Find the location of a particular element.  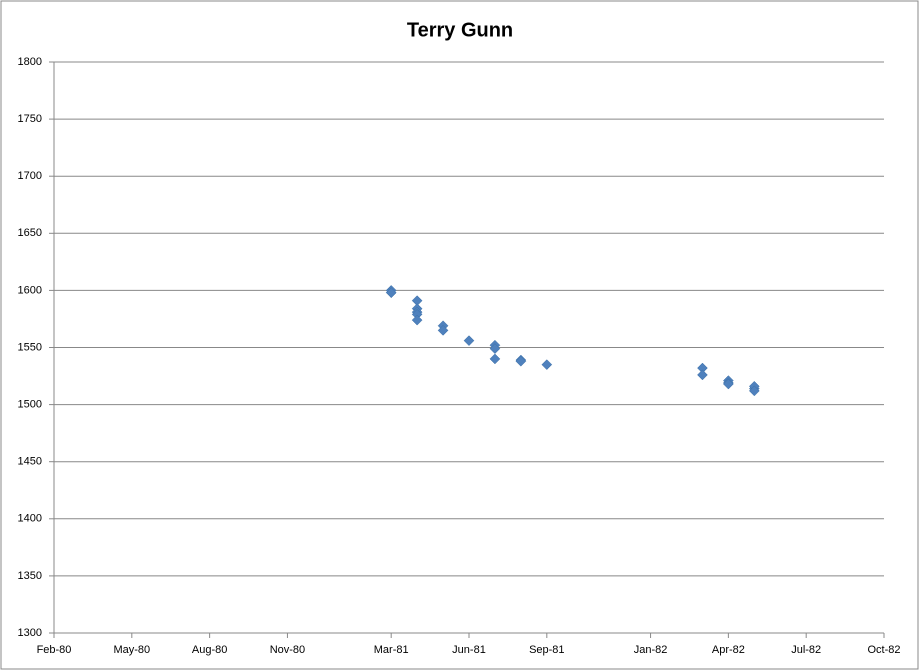

y-tick-label: 1500 is located at coordinates (30, 405).